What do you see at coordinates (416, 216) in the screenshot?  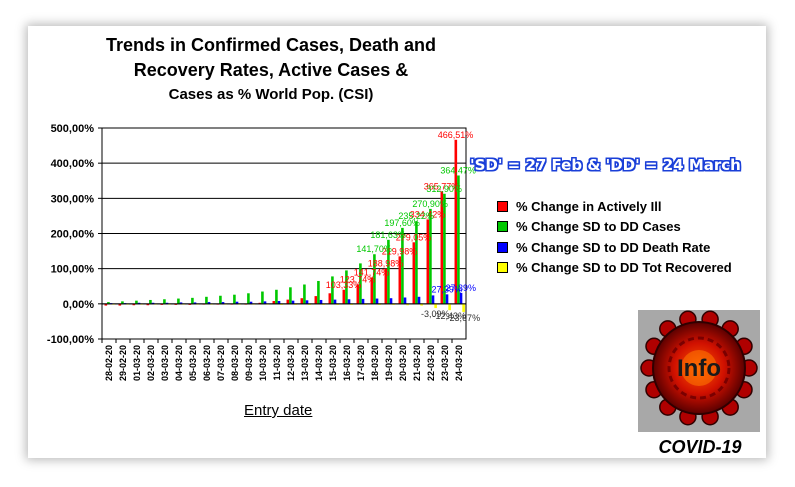 I see `data-label: 235,22%` at bounding box center [416, 216].